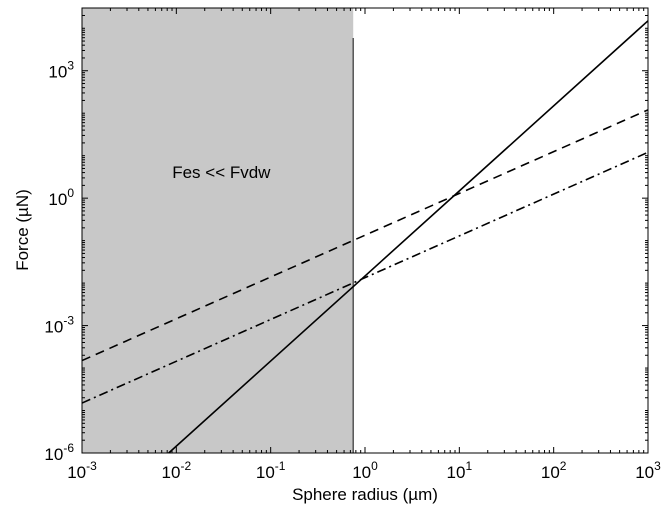 This screenshot has height=514, width=667. Describe the element at coordinates (648, 470) in the screenshot. I see `x-tick-label: 10³` at that location.